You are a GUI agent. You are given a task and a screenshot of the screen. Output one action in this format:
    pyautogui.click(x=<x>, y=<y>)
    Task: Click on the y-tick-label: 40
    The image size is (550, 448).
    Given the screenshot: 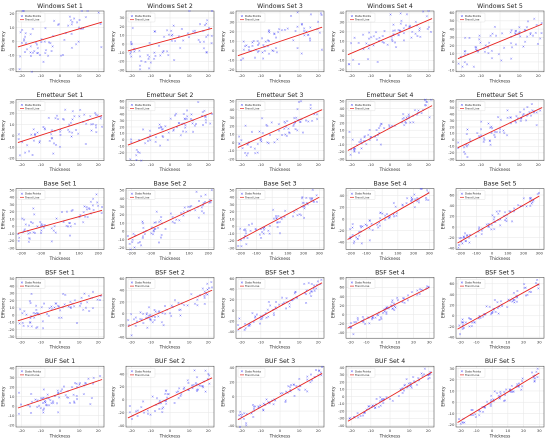 What is the action you would take?
    pyautogui.click(x=232, y=12)
    